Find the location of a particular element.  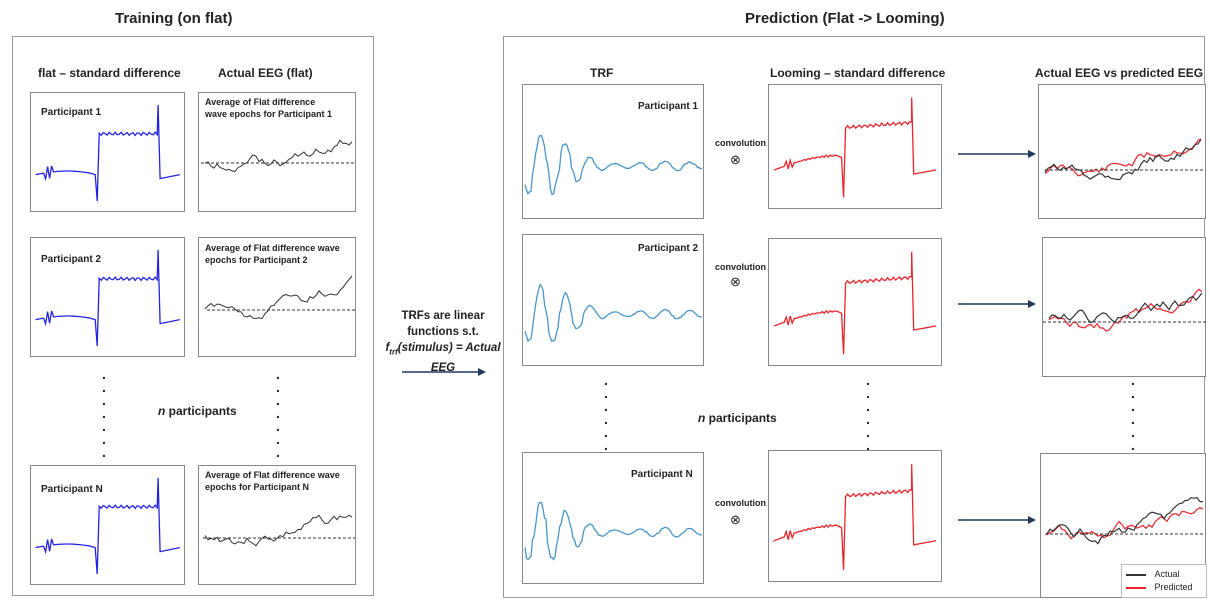

training-to-prediction-arrow is located at coordinates (444, 372).